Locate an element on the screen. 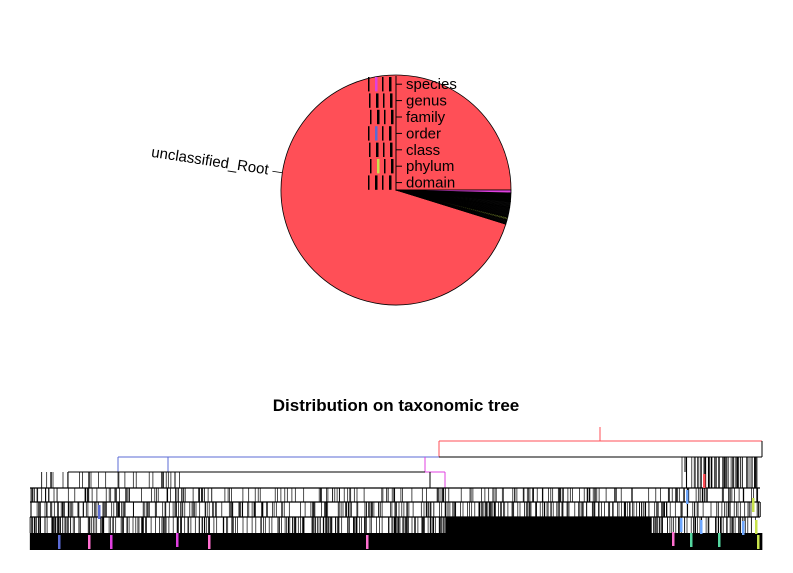 This screenshot has height=573, width=793. legend-rank-label: species is located at coordinates (431, 84).